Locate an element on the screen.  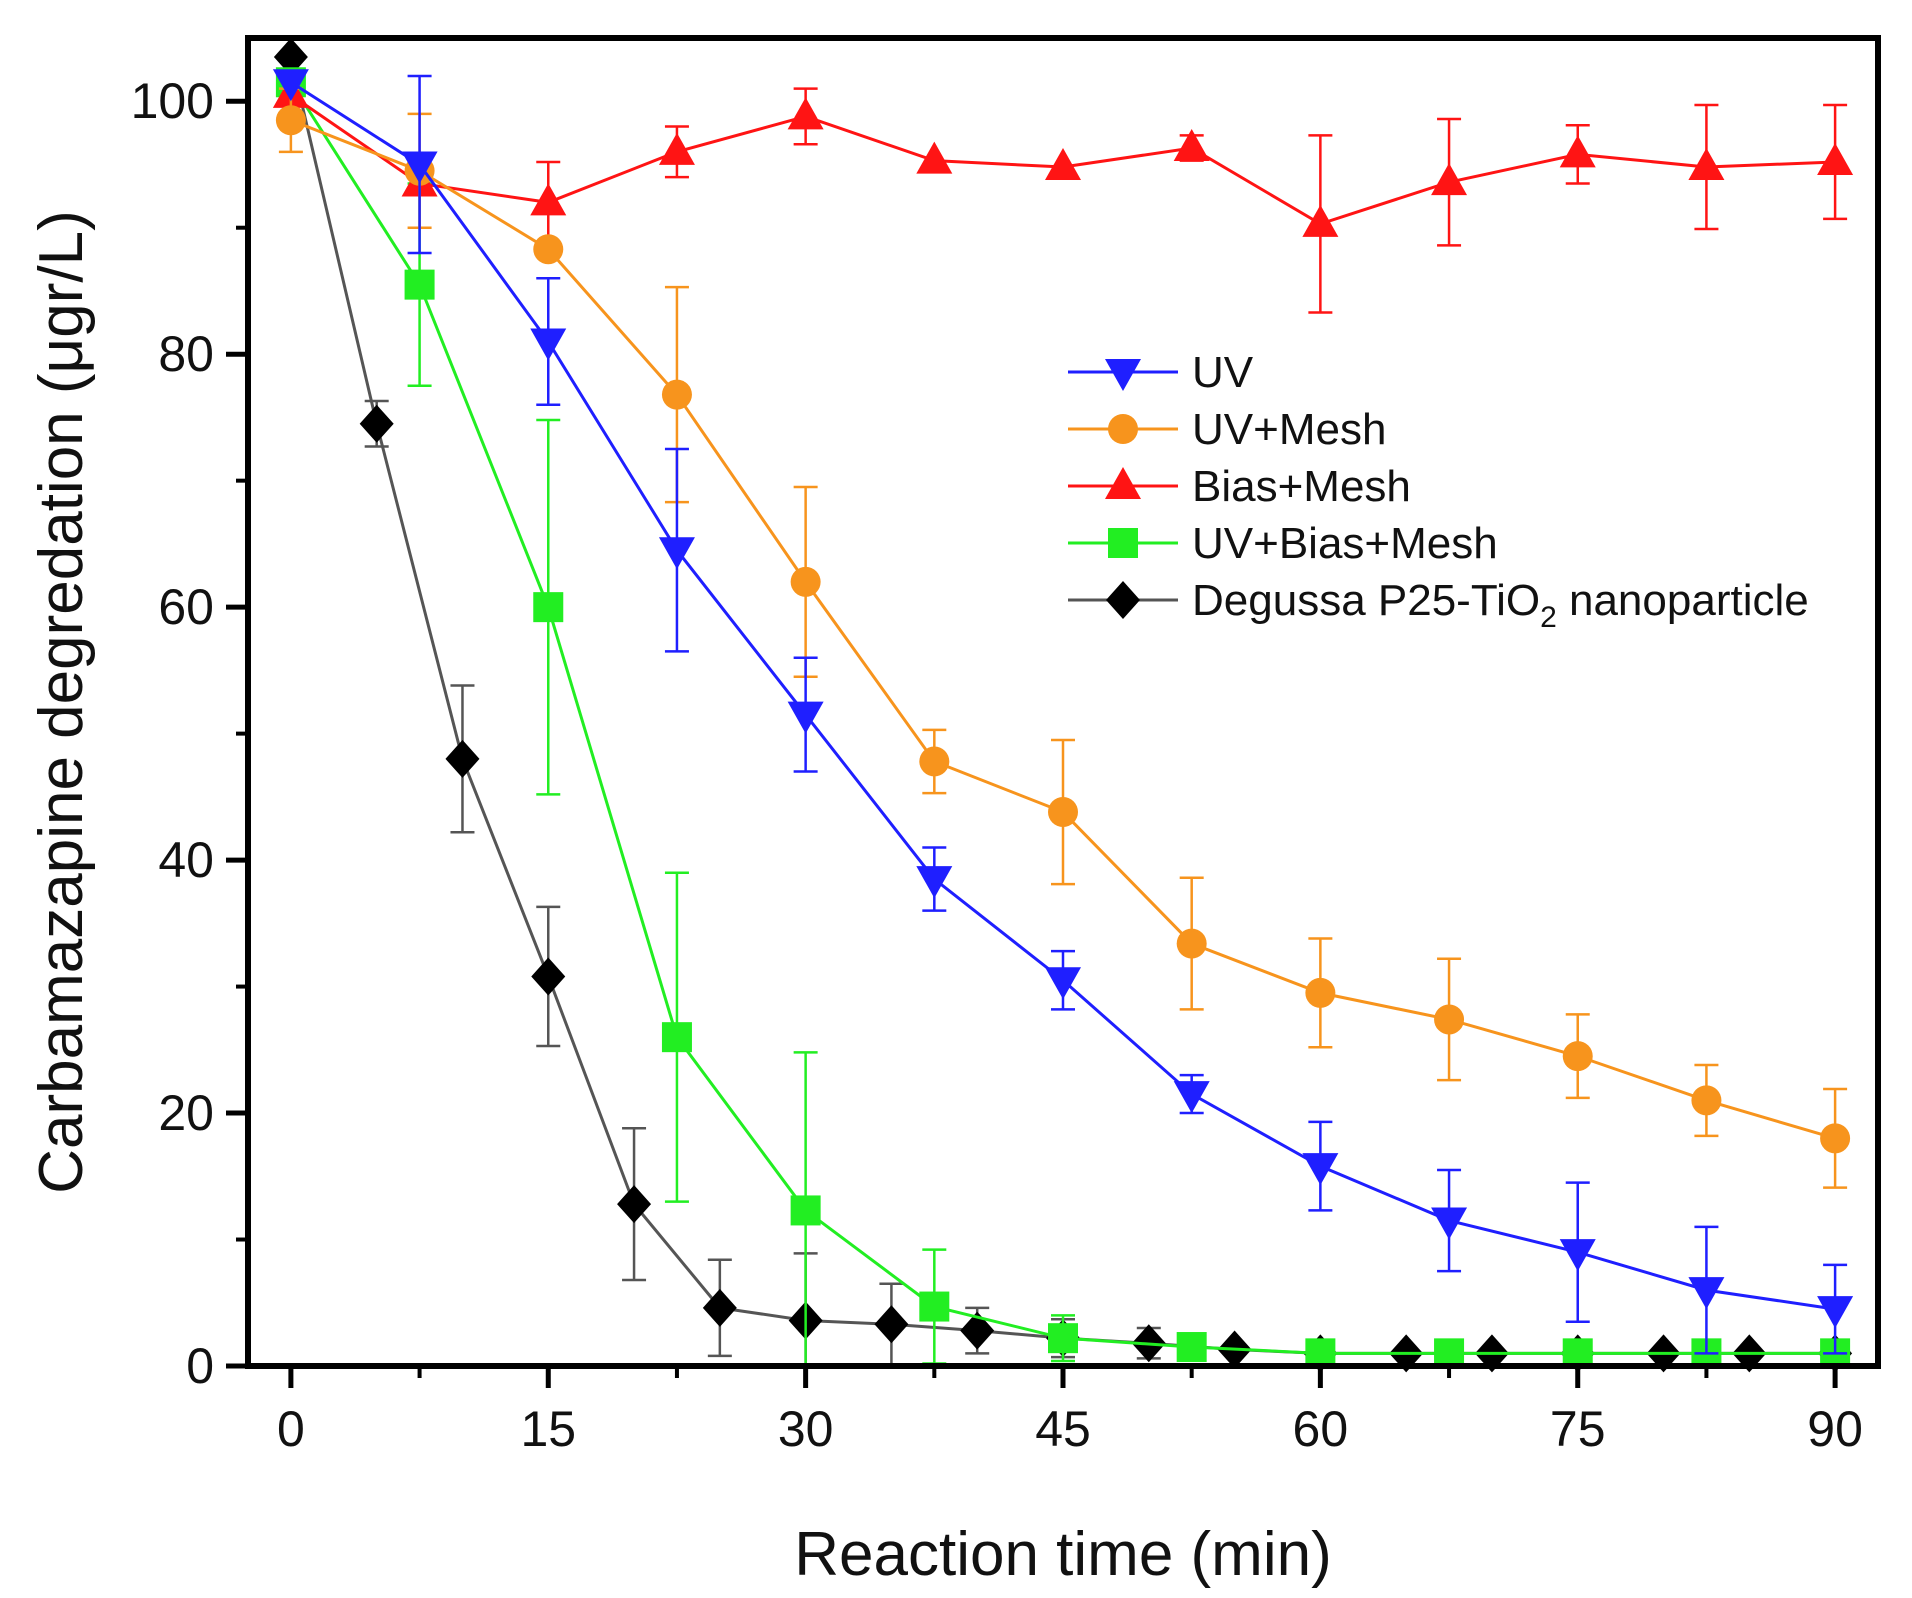
legend-label-1: UV+Mesh is located at coordinates (1289, 429).